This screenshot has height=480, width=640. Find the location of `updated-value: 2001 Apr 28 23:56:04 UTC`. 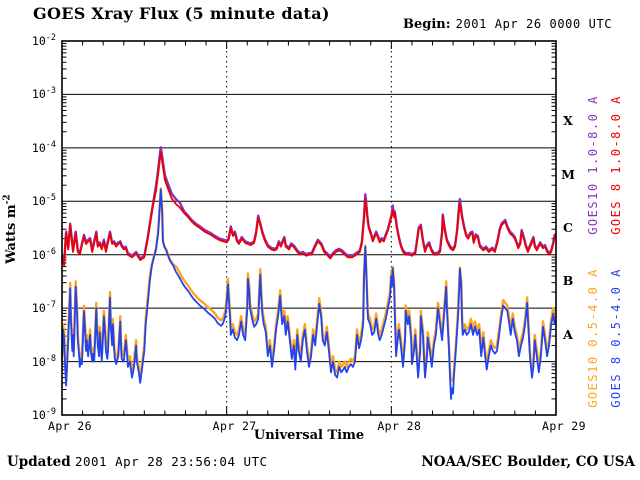

updated-value: 2001 Apr 28 23:56:04 UTC is located at coordinates (171, 461).